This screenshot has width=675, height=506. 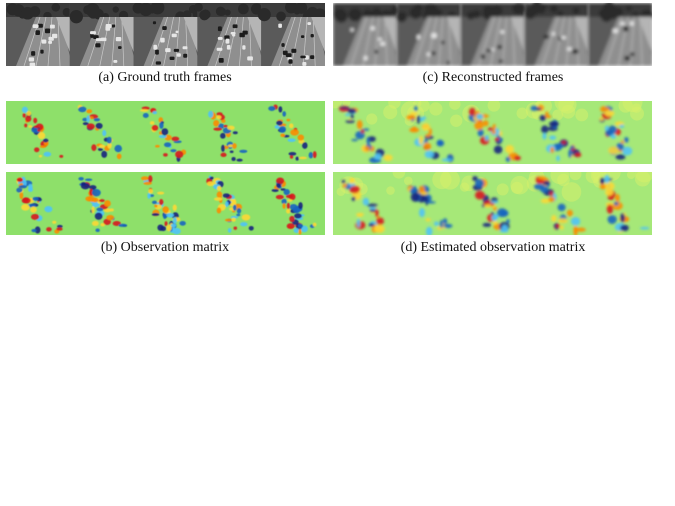 I want to click on reconstructed-frames-strip, so click(x=492, y=34).